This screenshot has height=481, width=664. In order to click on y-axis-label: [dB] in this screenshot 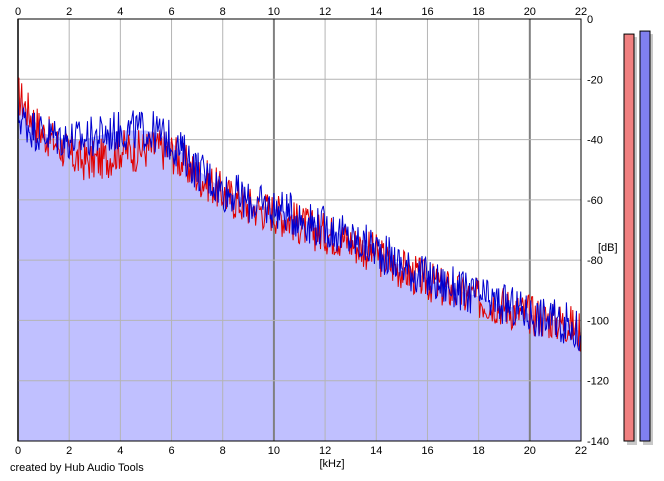, I will do `click(608, 248)`.